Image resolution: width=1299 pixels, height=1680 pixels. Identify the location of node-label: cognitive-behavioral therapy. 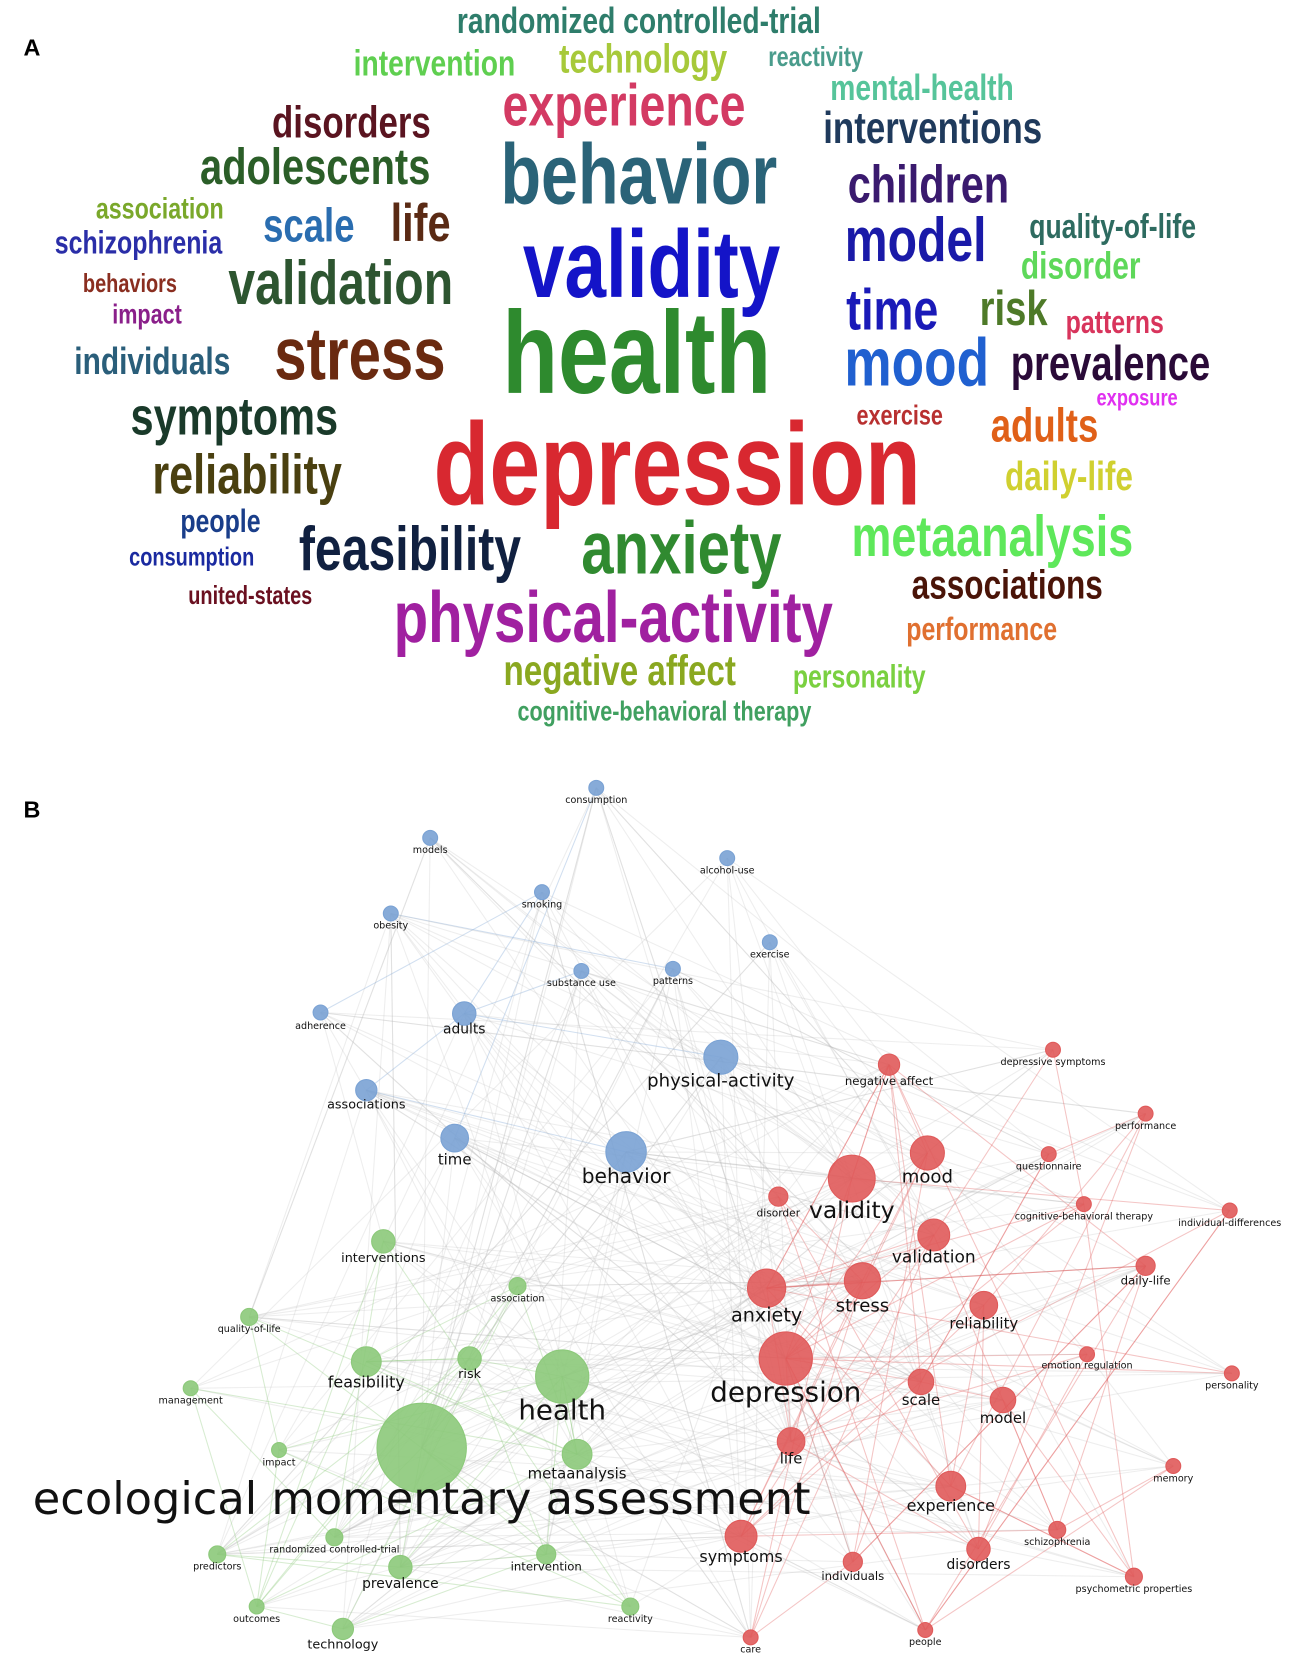
(1084, 1216).